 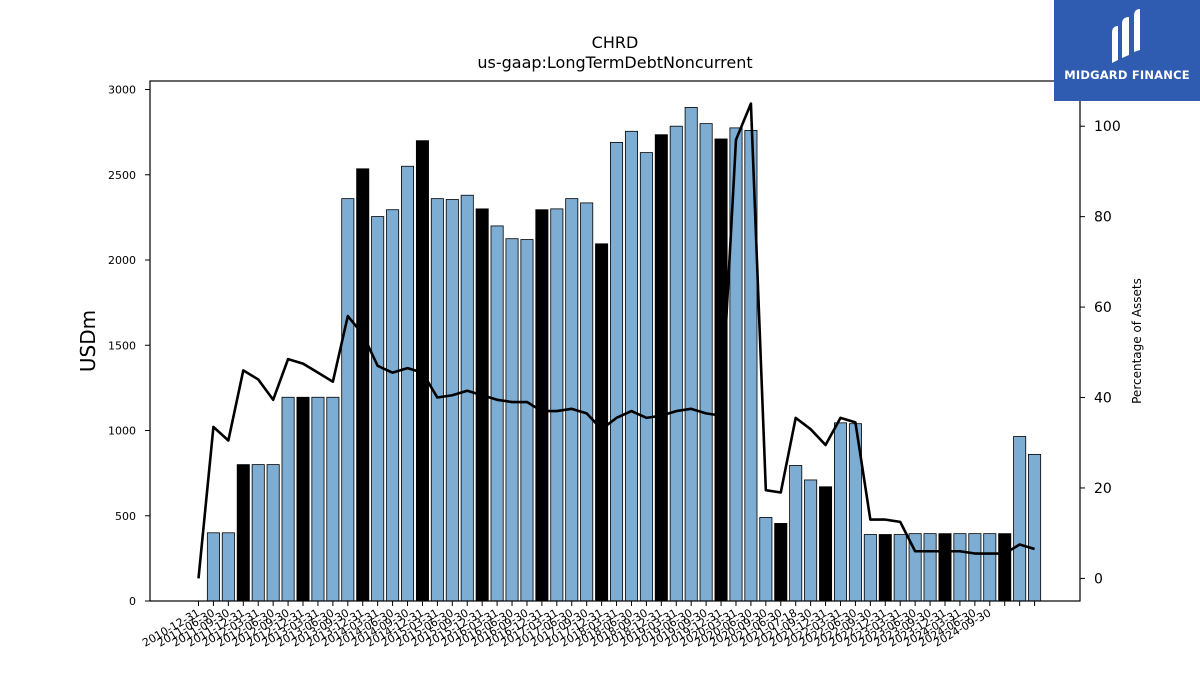 What do you see at coordinates (122, 90) in the screenshot?
I see `y-tick-label: 3000` at bounding box center [122, 90].